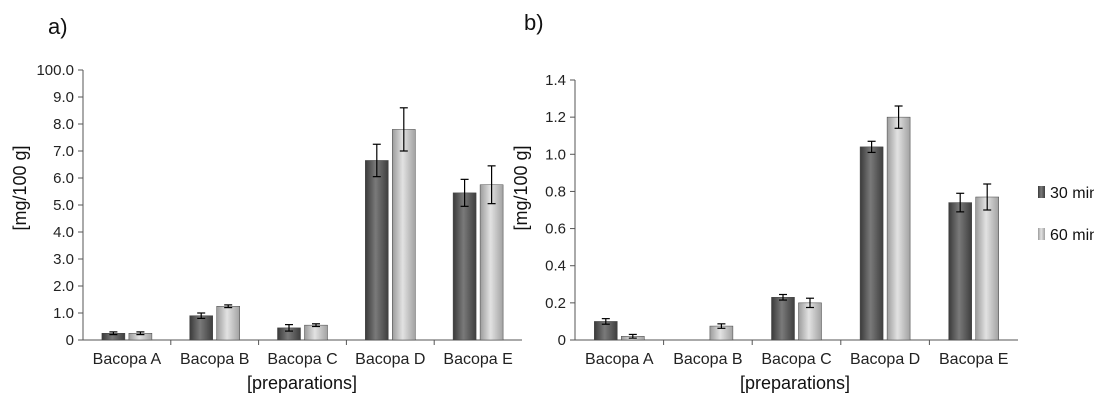 The height and width of the screenshot is (402, 1094). I want to click on y-tick-label-b: 0, so click(562, 340).